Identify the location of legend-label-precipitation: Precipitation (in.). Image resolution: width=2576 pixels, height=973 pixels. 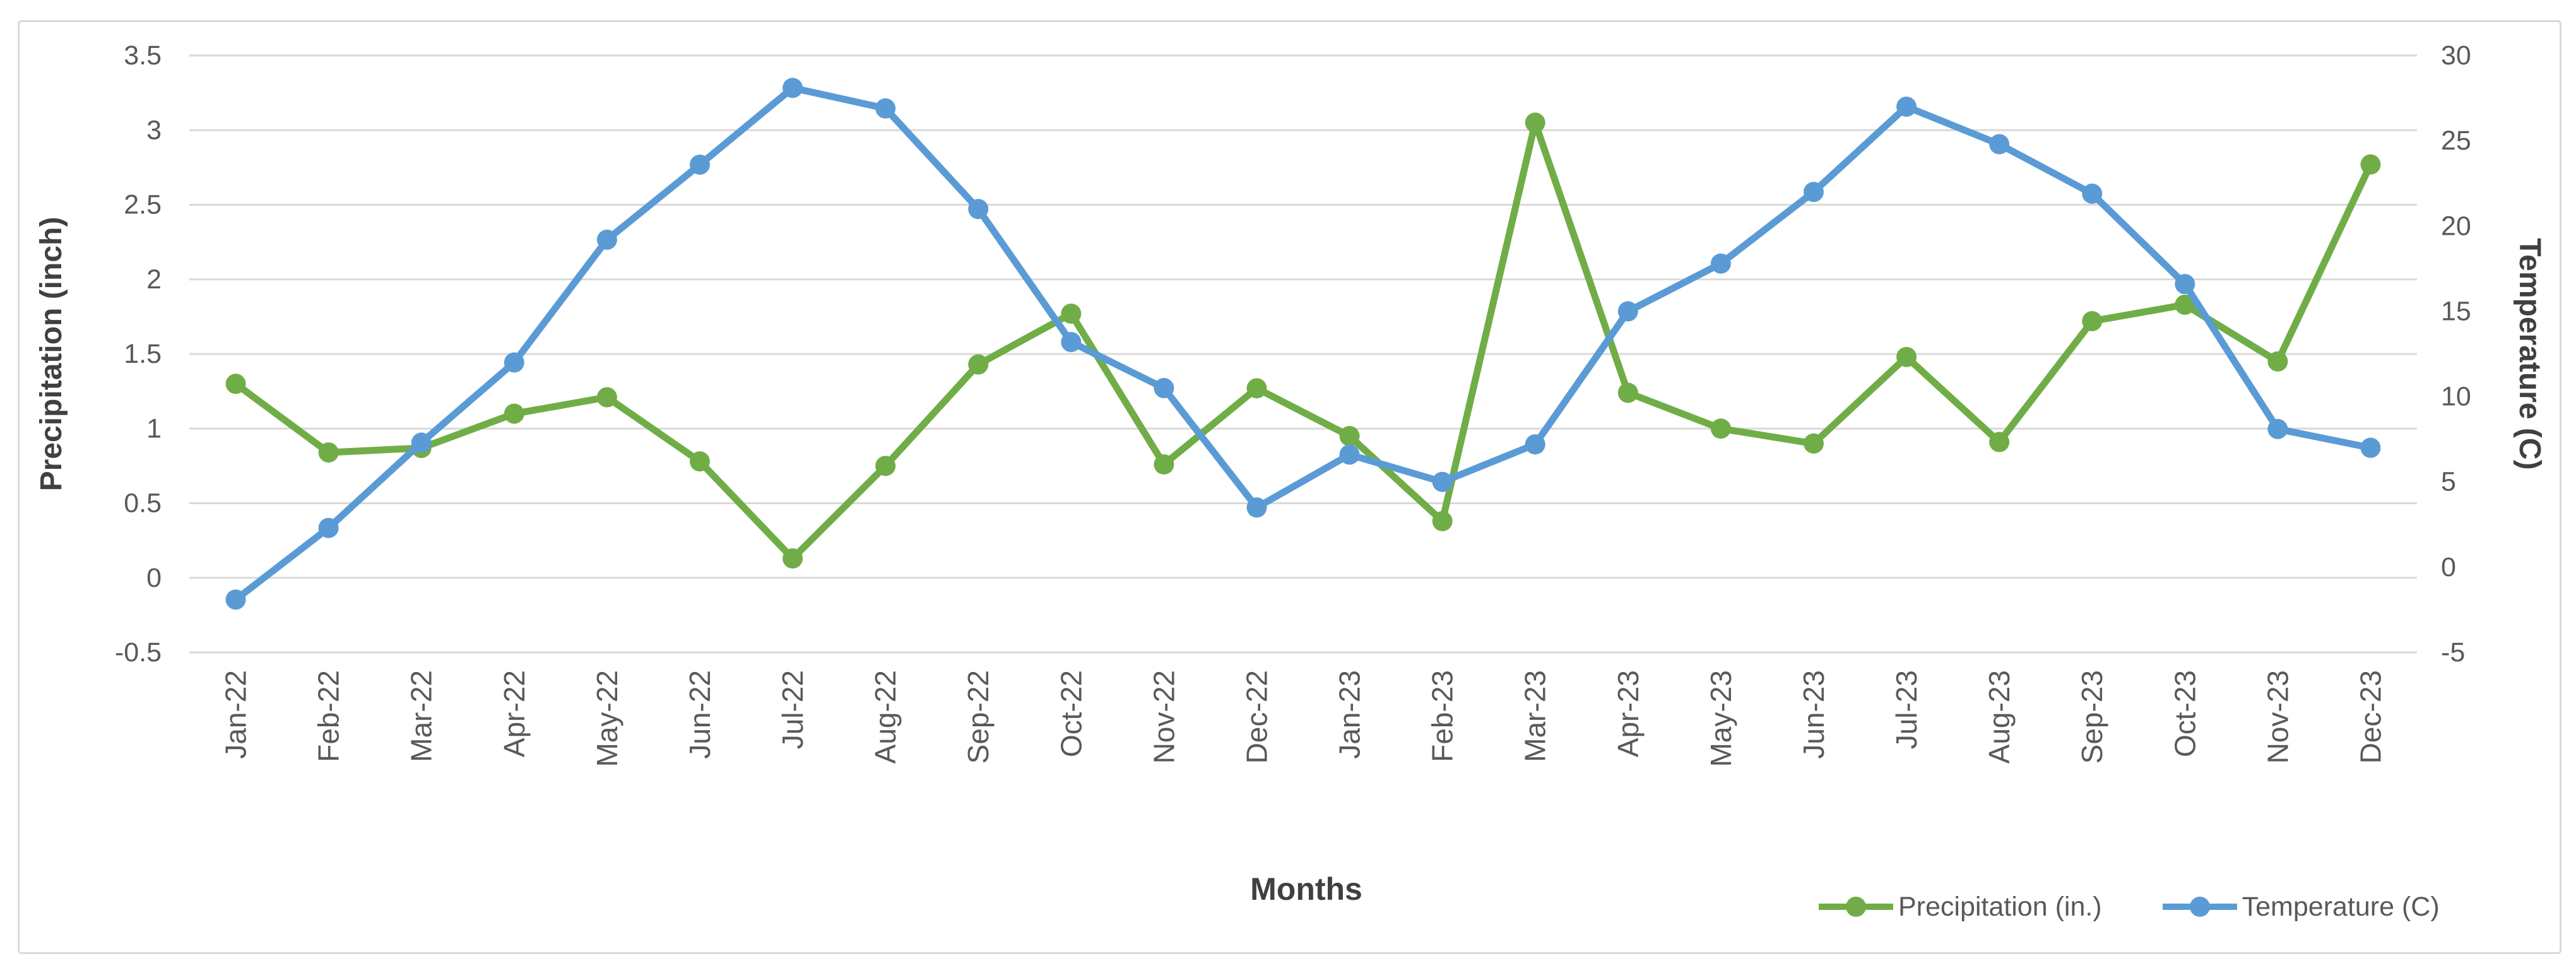
(2000, 906).